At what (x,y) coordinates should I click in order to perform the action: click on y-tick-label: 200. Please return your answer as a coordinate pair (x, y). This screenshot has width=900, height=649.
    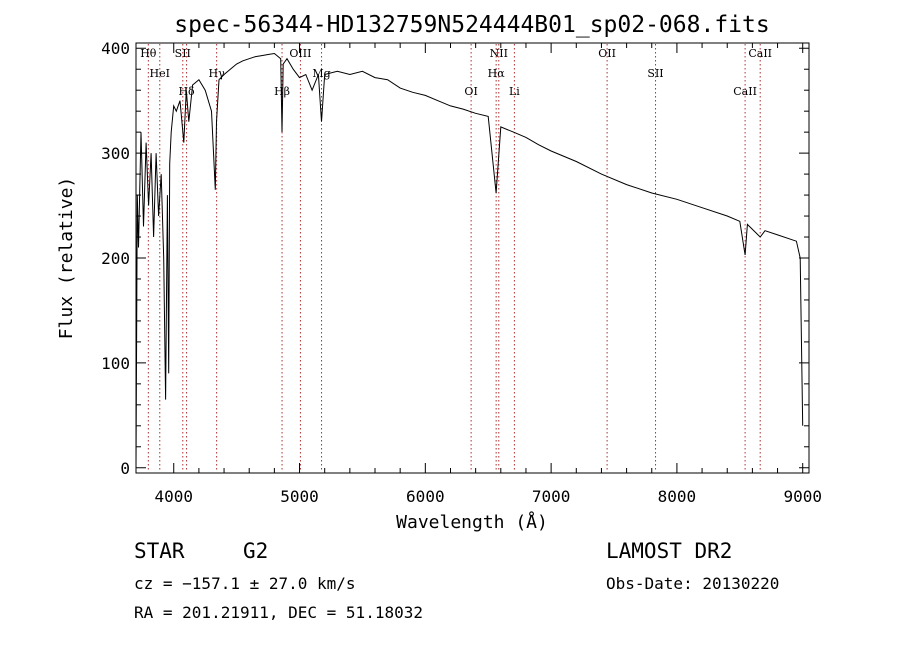
    Looking at the image, I should click on (115, 258).